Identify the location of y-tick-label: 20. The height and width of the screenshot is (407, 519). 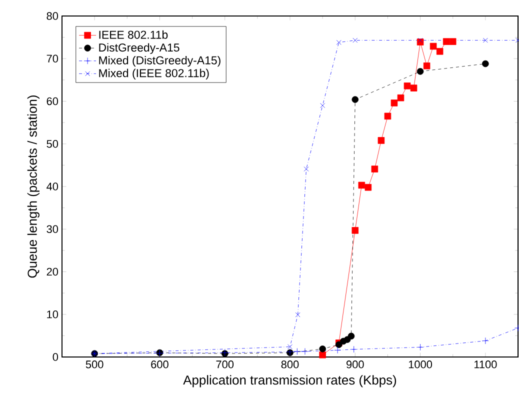
(52, 272).